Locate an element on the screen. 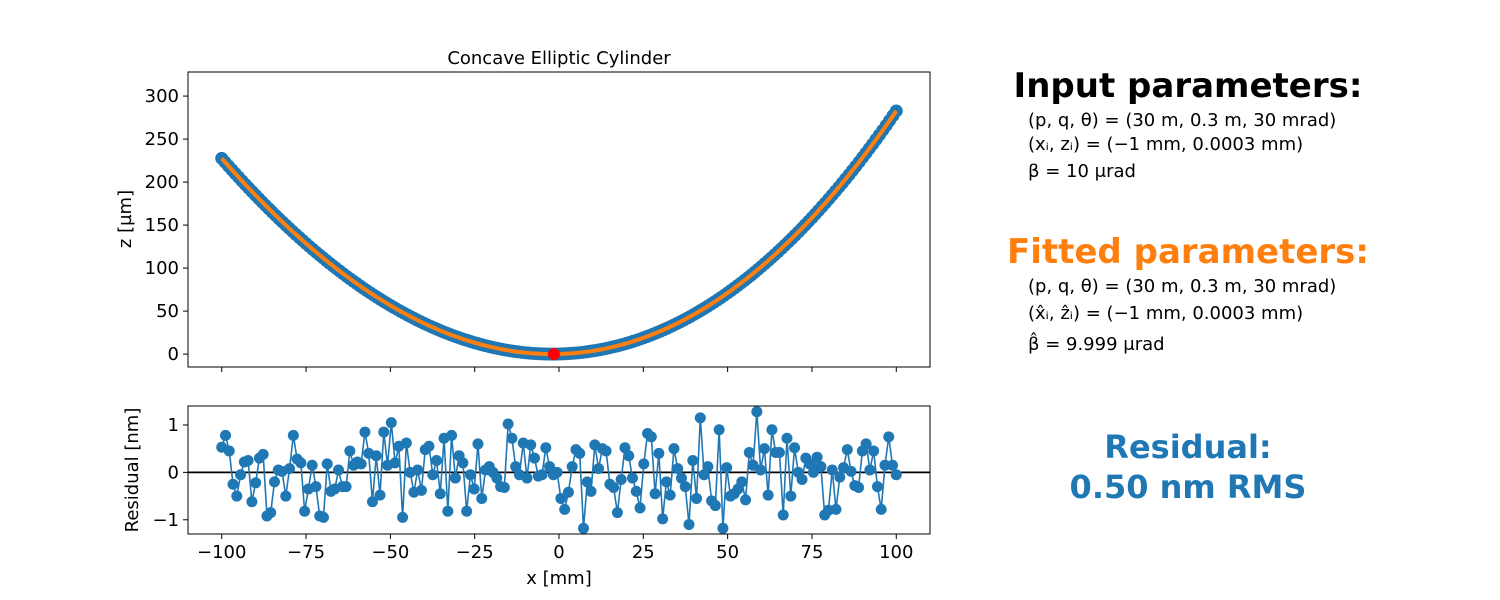  input-line-2: (xᵢ, zᵢ) = (−1 mm, 0.0003 mm) is located at coordinates (1166, 144).